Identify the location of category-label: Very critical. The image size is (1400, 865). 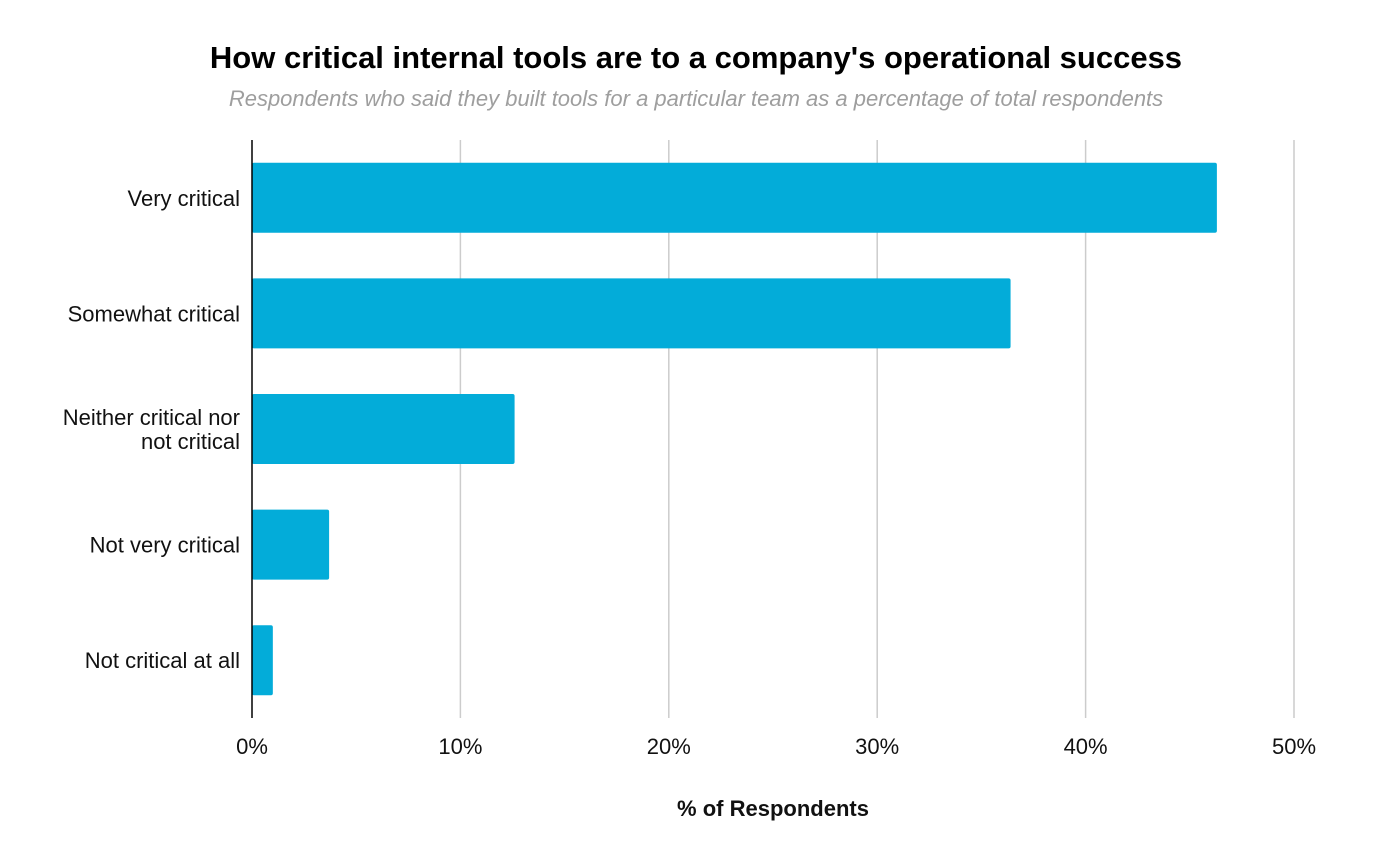
(184, 198).